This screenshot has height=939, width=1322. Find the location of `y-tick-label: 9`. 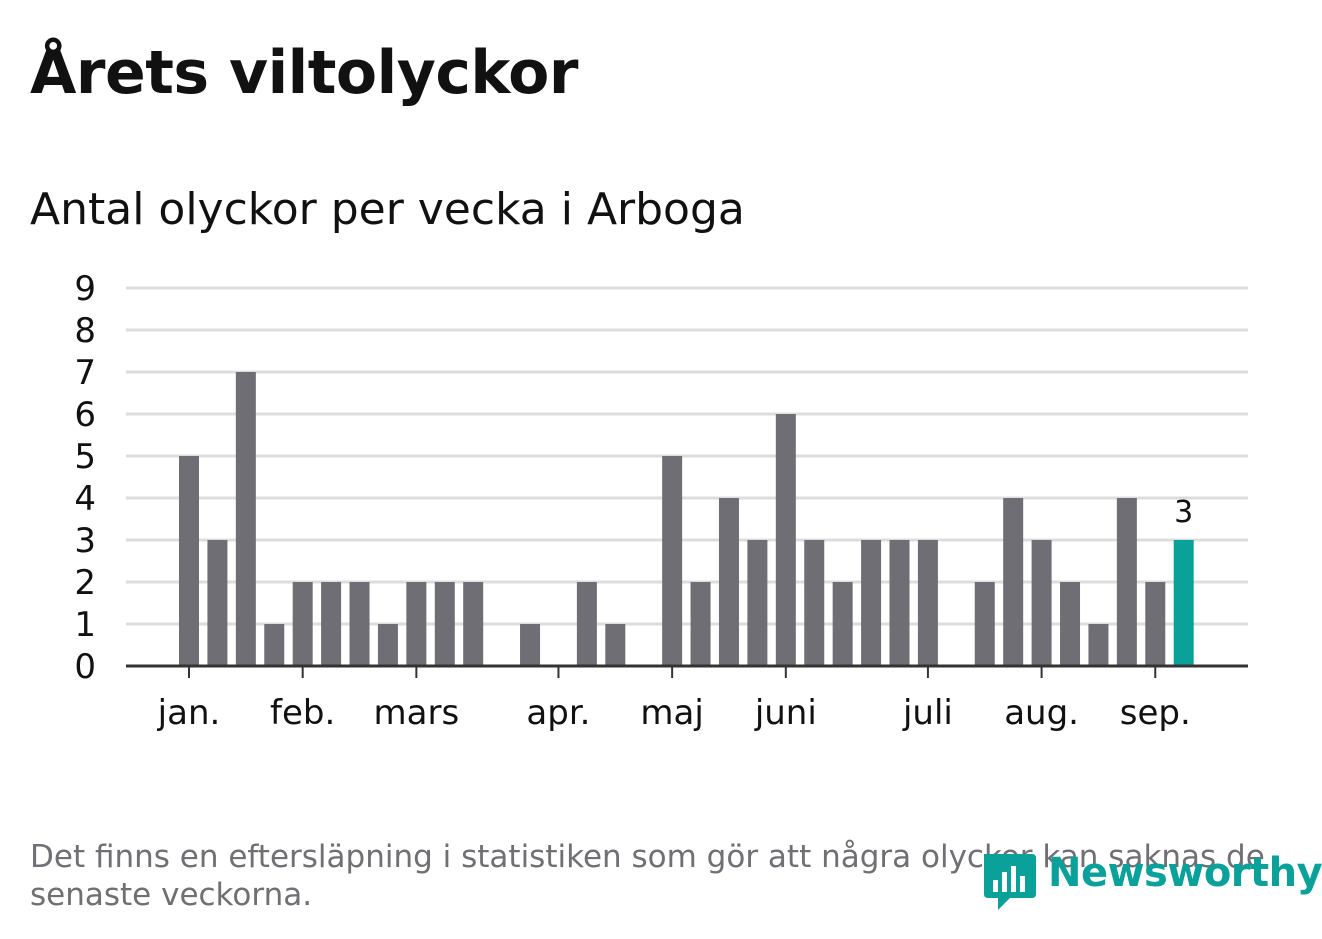

y-tick-label: 9 is located at coordinates (85, 289).